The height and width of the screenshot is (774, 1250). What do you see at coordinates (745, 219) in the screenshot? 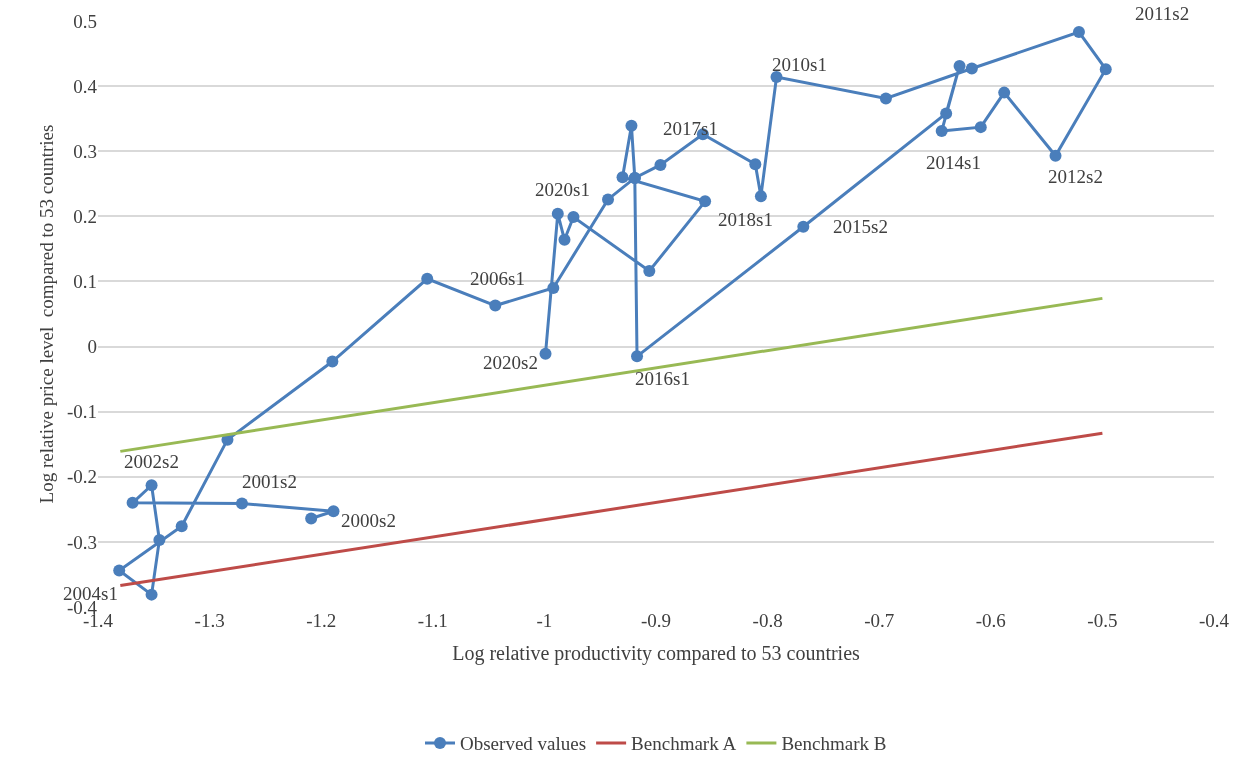
I see `annotation: 2018s1` at bounding box center [745, 219].